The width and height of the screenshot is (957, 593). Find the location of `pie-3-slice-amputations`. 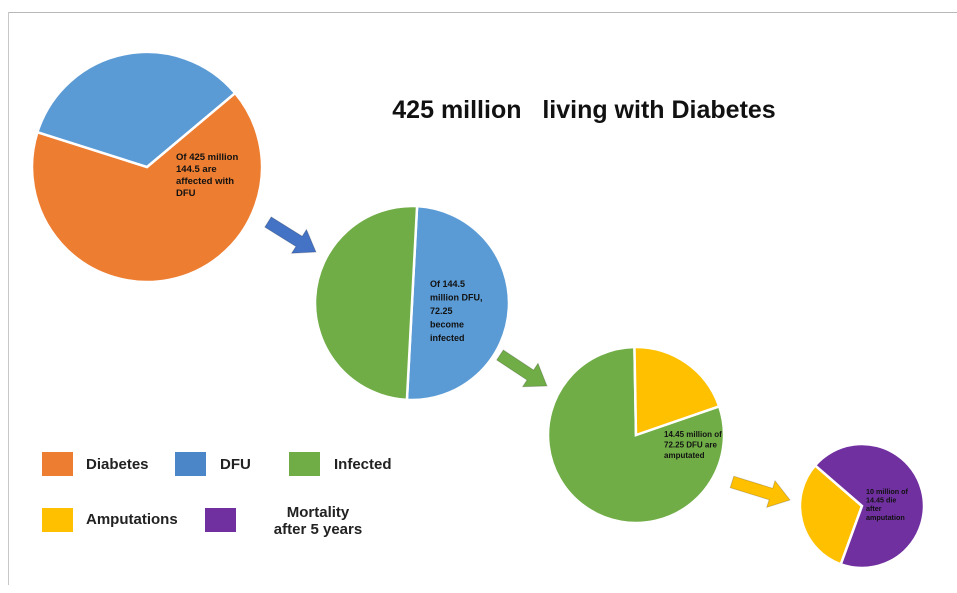

pie-3-slice-amputations is located at coordinates (677, 391).